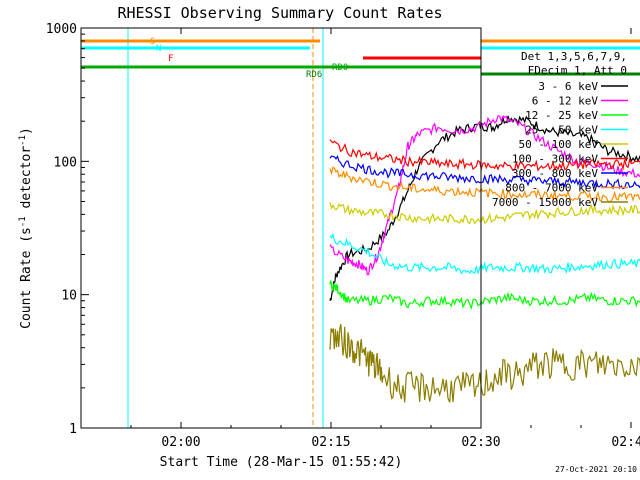 The width and height of the screenshot is (640, 480). I want to click on flag-label-RD0: RD0, so click(340, 68).